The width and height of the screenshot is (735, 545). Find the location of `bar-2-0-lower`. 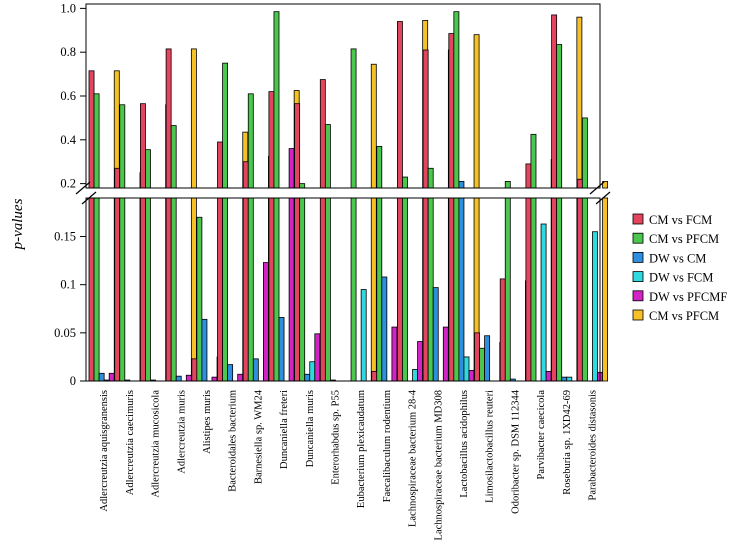

bar-2-0-lower is located at coordinates (101, 377).